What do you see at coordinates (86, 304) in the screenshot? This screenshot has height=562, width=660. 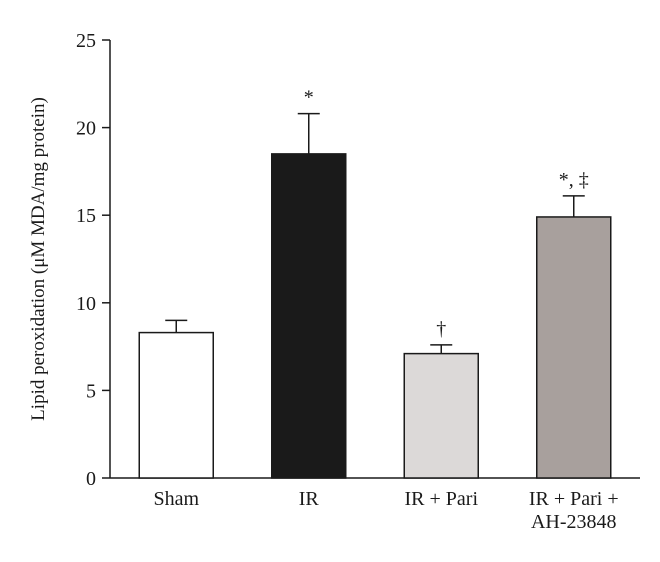 I see `y-tick-label: 10` at bounding box center [86, 304].